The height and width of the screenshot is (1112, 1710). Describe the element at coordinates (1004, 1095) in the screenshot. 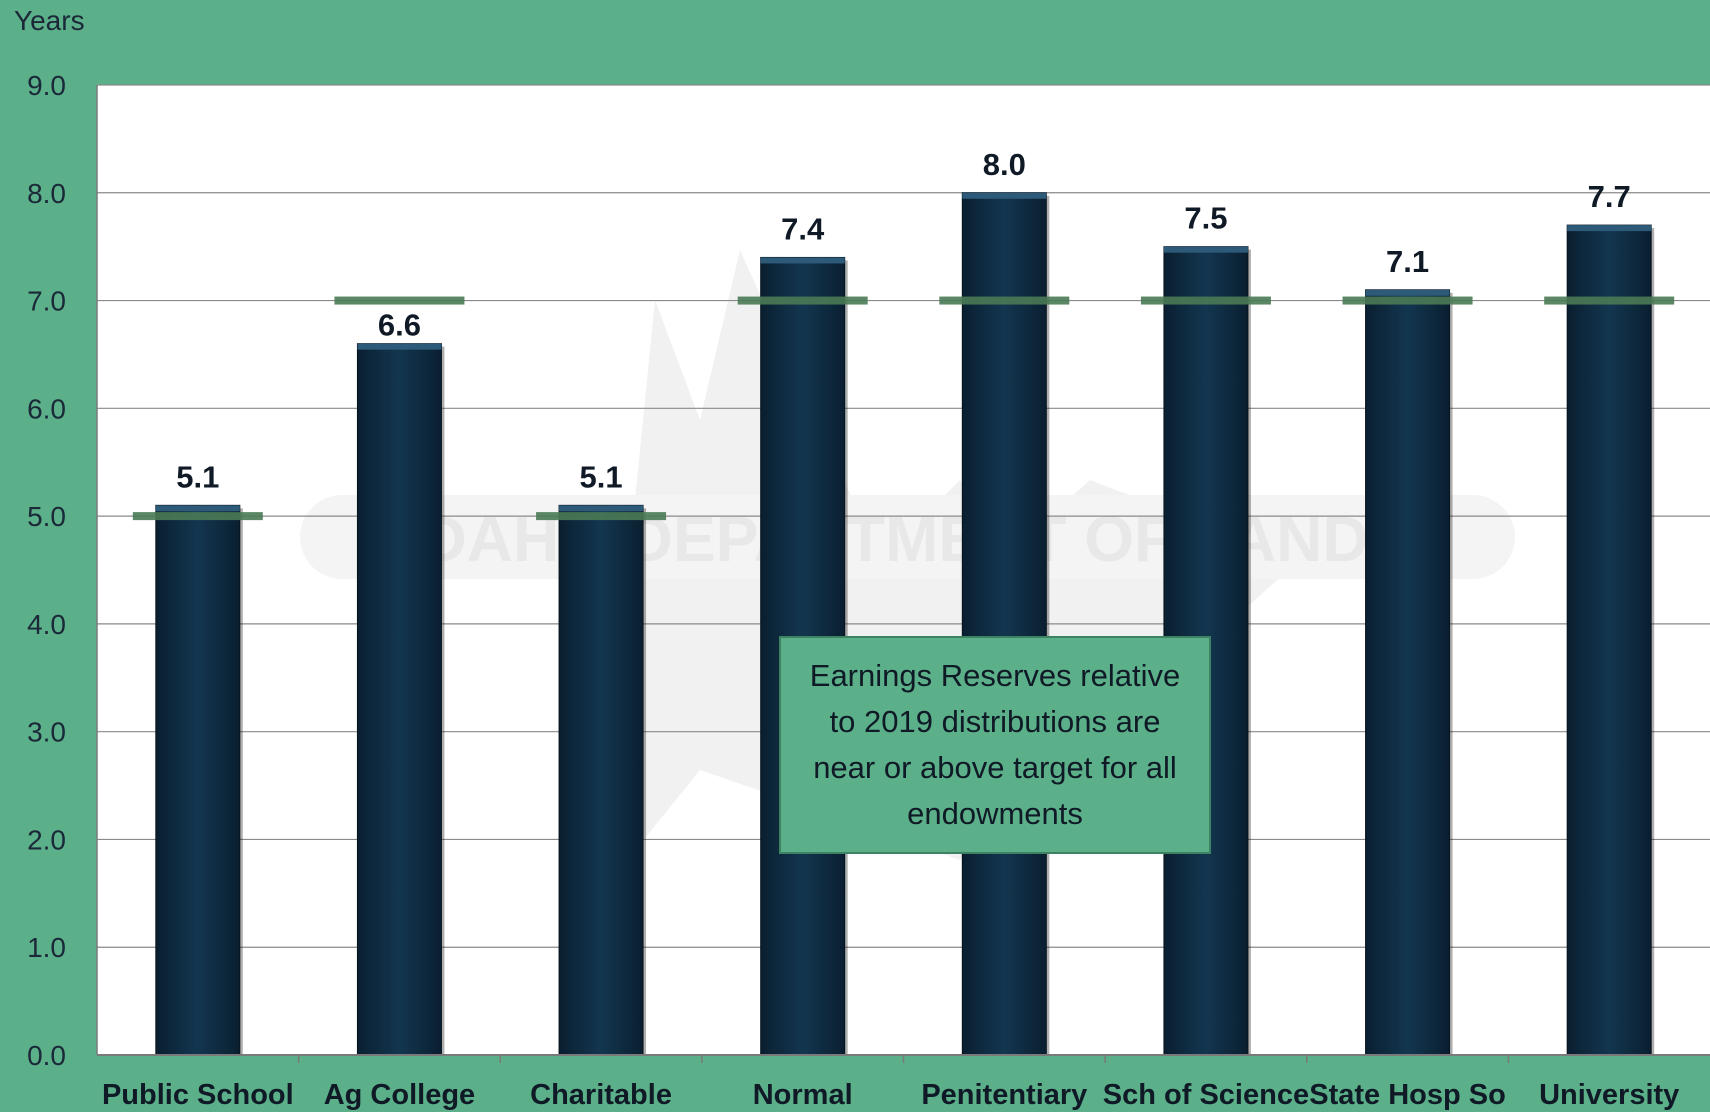

I see `x-tick-label: Penitentiary` at that location.